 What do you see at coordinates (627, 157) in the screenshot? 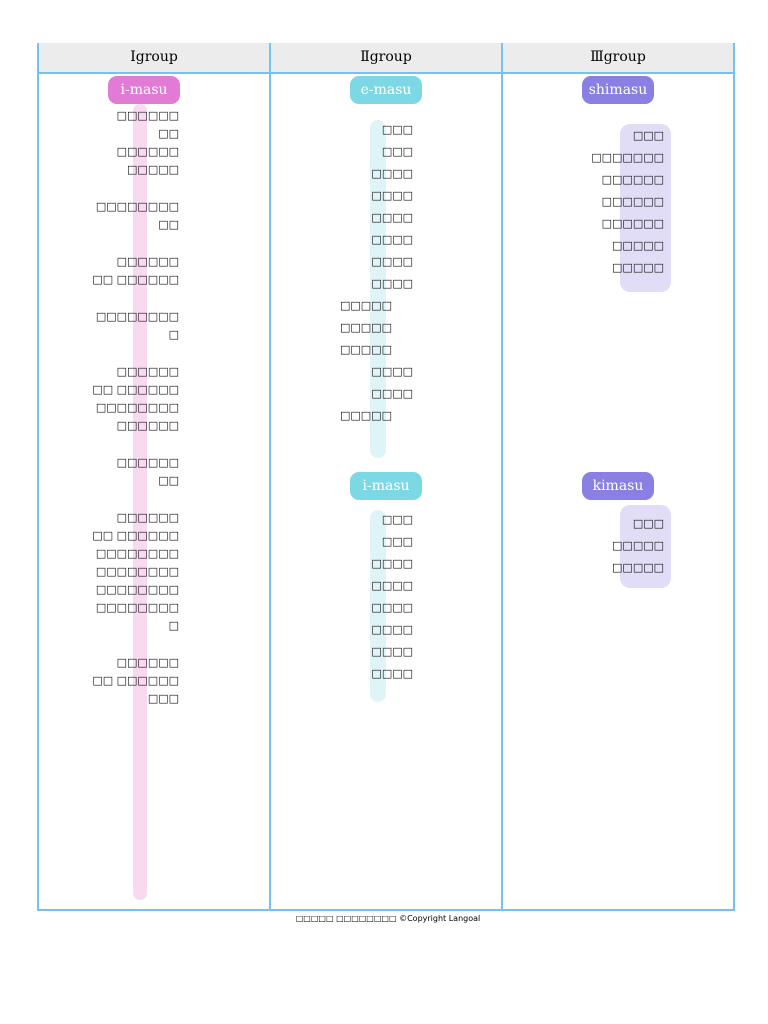
I see `item-text: □□□□□□□` at bounding box center [627, 157].